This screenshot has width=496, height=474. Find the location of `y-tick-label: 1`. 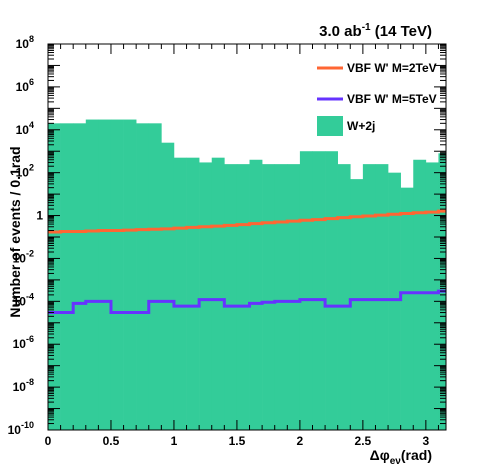

y-tick-label: 1 is located at coordinates (39, 216).